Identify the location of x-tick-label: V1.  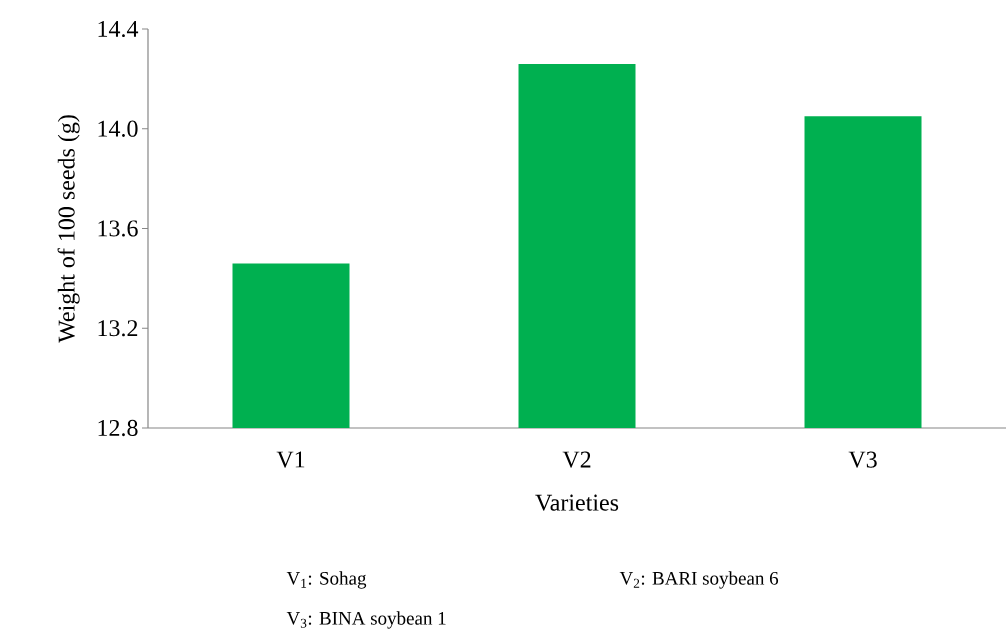
(290, 459).